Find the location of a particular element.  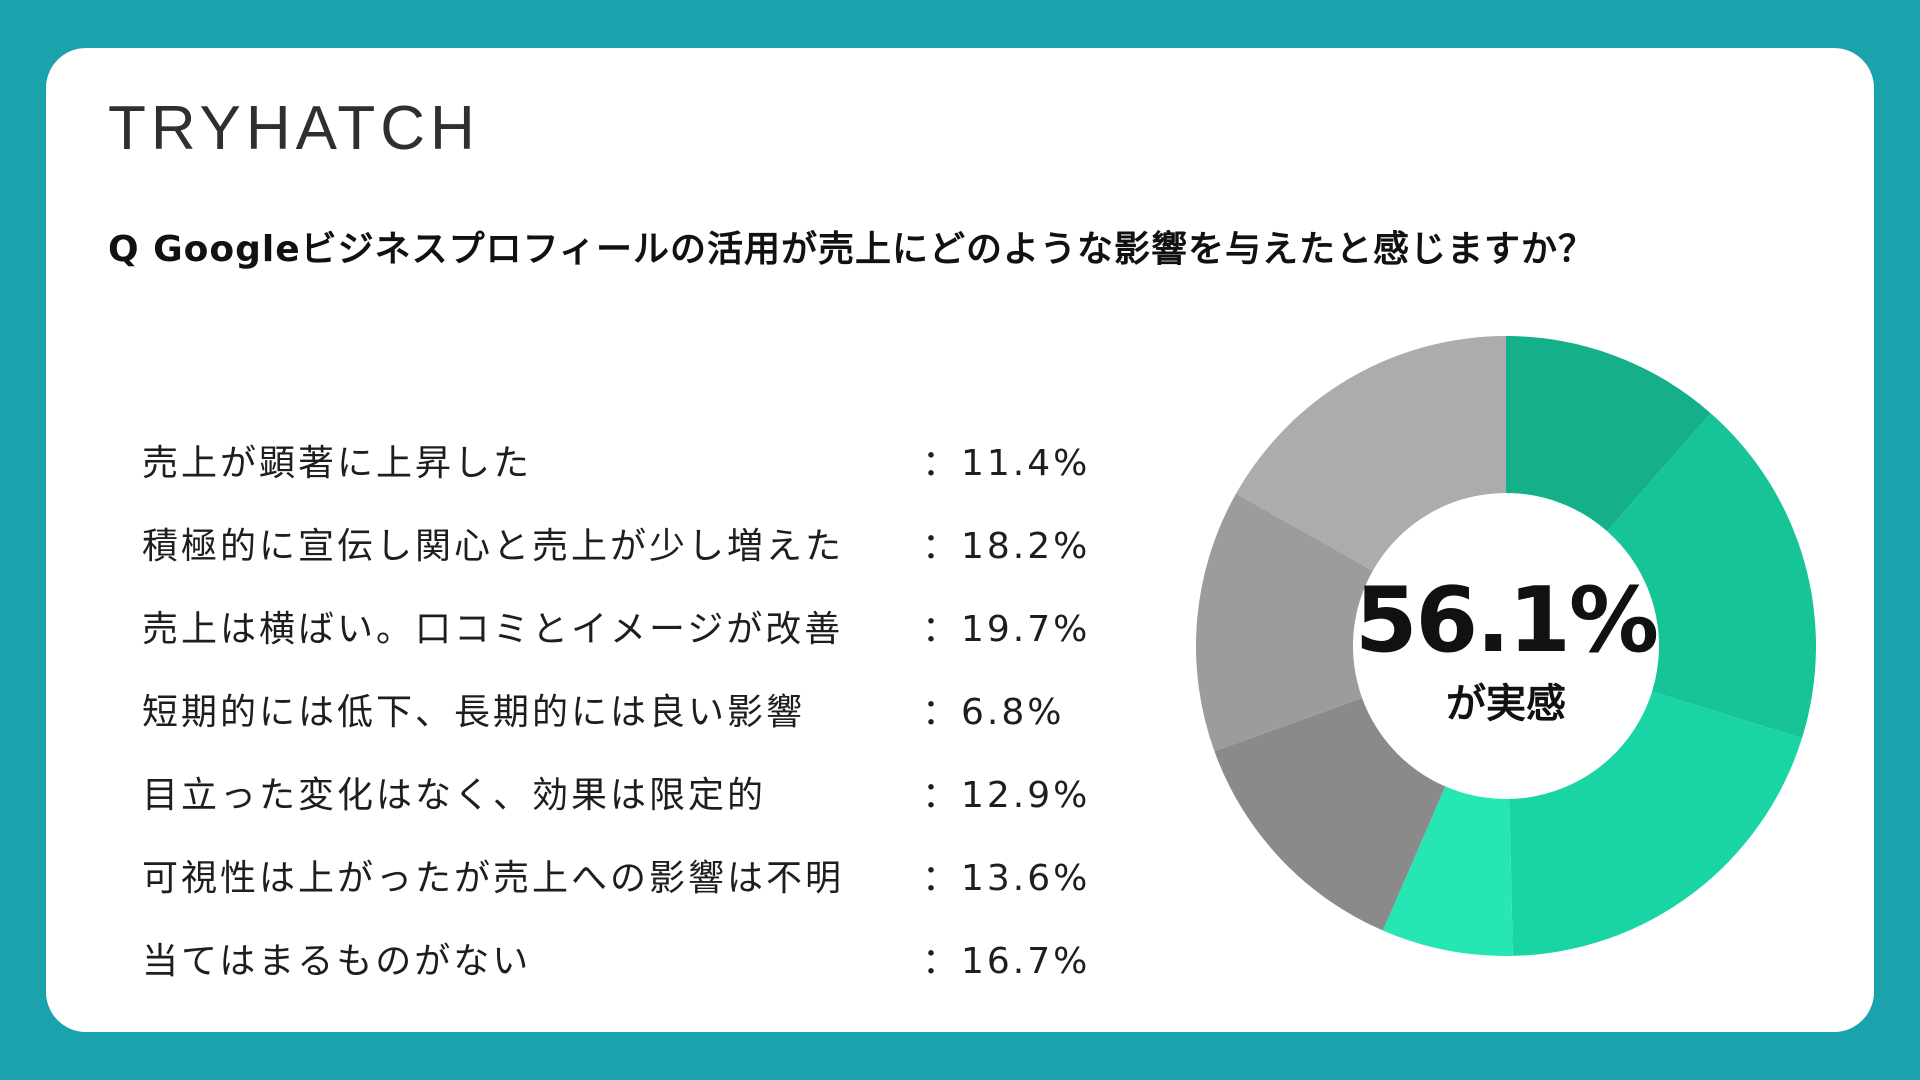

answer-value: ：18.2% is located at coordinates (1006, 546).